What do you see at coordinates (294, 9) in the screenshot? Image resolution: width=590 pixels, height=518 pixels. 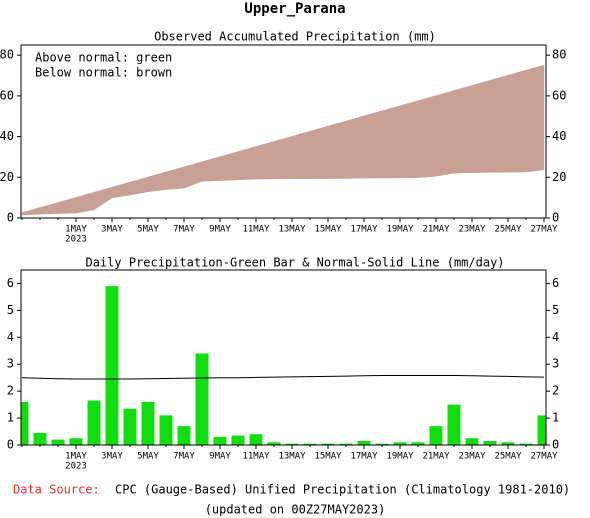 I see `main-title: Upper_Parana` at bounding box center [294, 9].